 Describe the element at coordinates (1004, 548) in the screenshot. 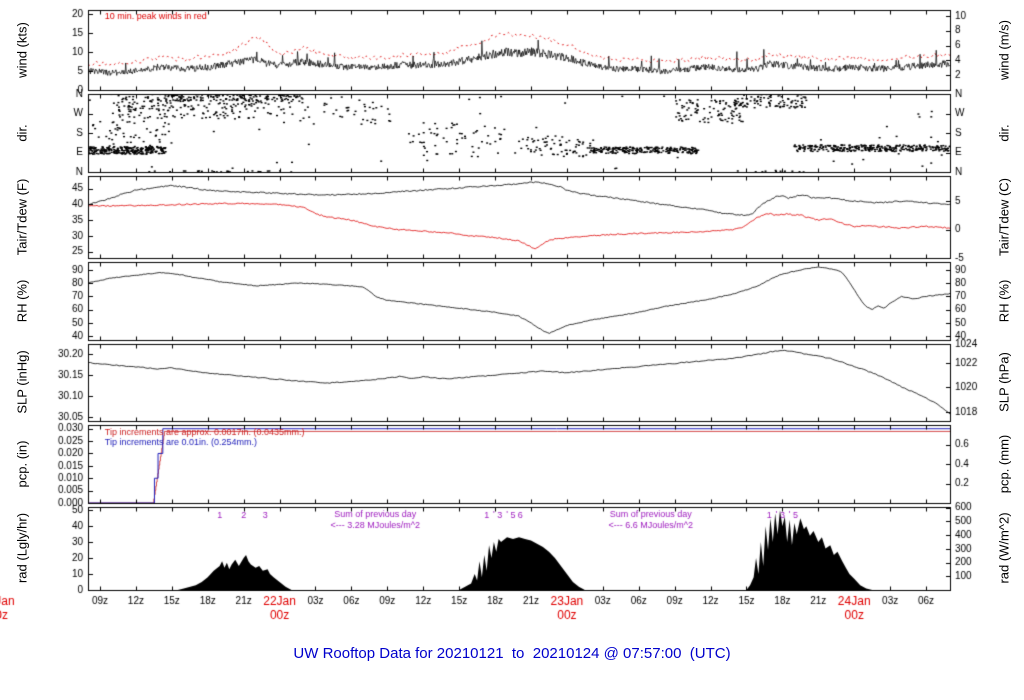

I see `y-axis-title-rad-right: rad (W/m^2)` at that location.